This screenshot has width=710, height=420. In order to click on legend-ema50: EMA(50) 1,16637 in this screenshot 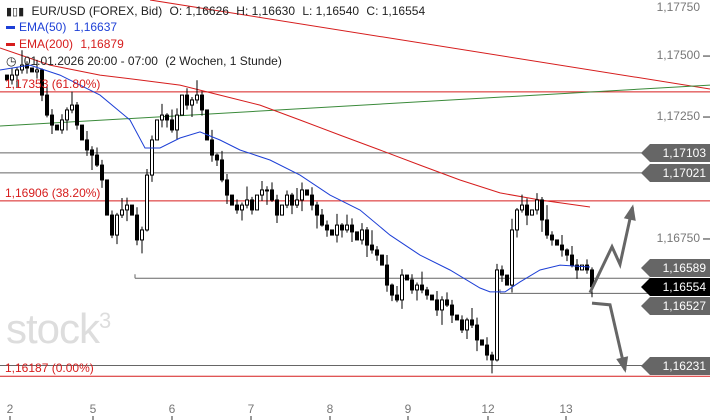, I will do `click(63, 27)`.